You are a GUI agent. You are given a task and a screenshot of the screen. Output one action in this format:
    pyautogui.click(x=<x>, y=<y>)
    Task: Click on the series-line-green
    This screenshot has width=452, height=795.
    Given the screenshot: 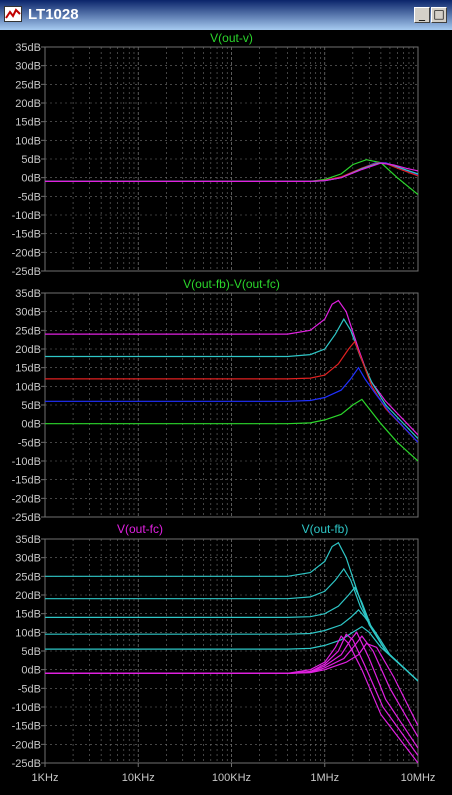 What is the action you would take?
    pyautogui.click(x=231, y=430)
    